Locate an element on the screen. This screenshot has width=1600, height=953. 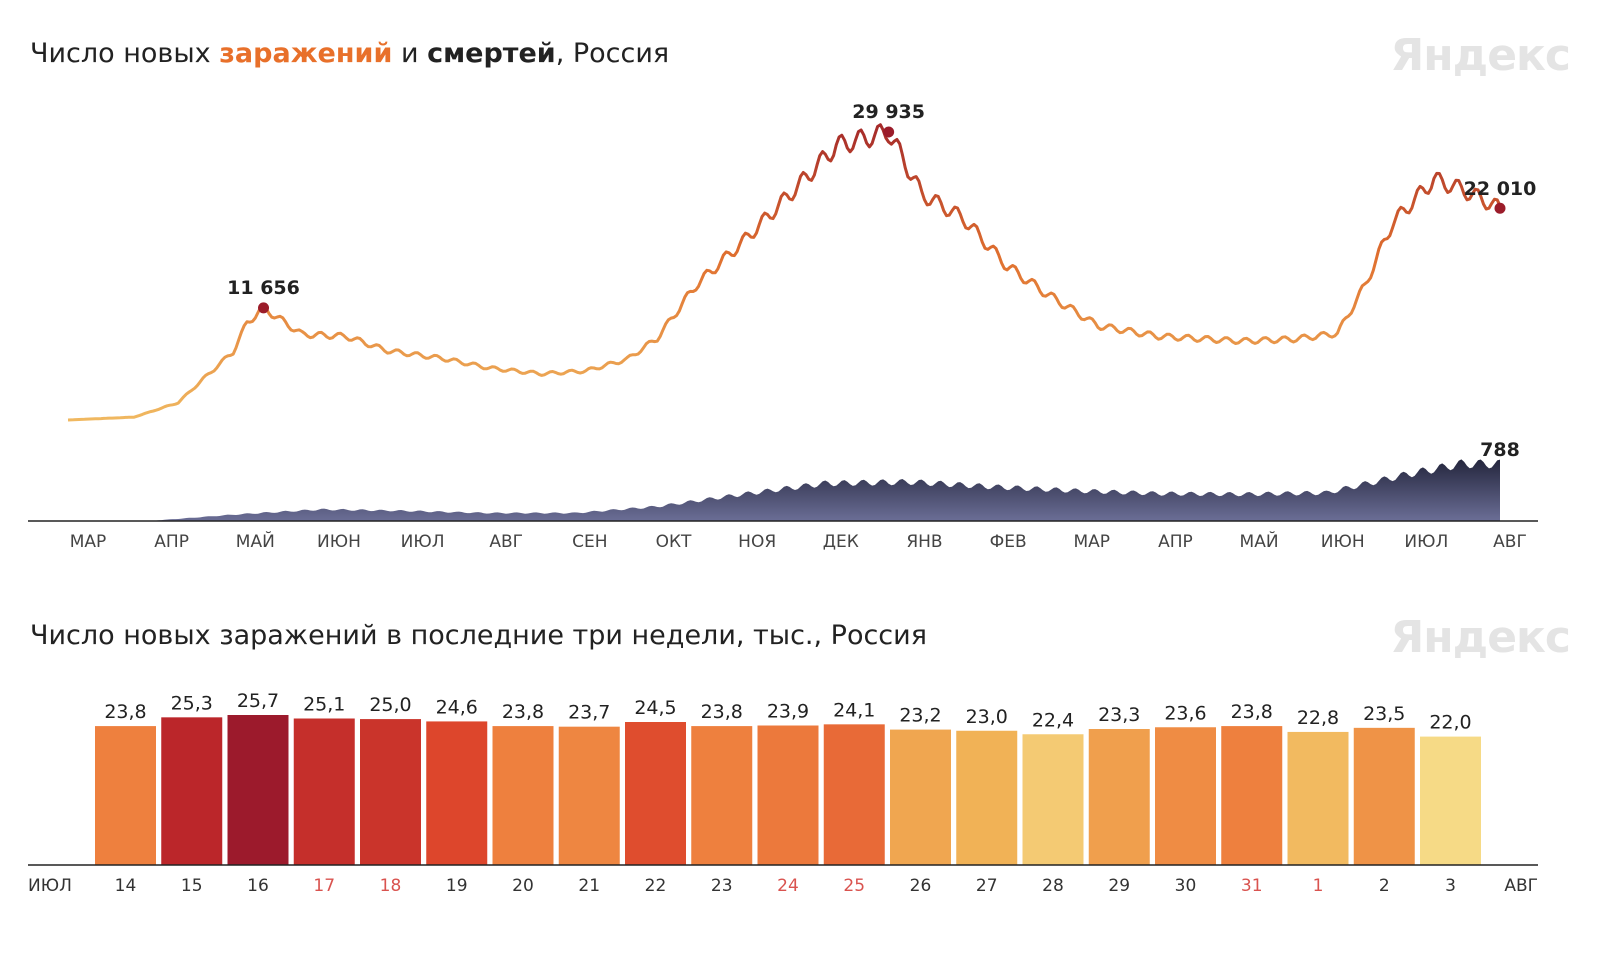
day-tick-label: 16 is located at coordinates (258, 886).